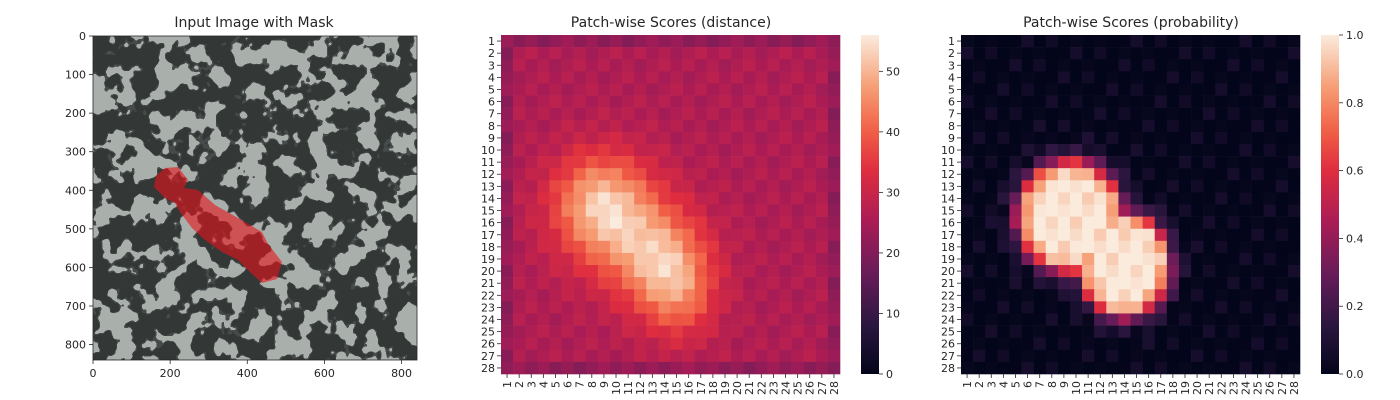 The width and height of the screenshot is (1400, 400). I want to click on panel1-title: Input Image with Mask, so click(254, 23).